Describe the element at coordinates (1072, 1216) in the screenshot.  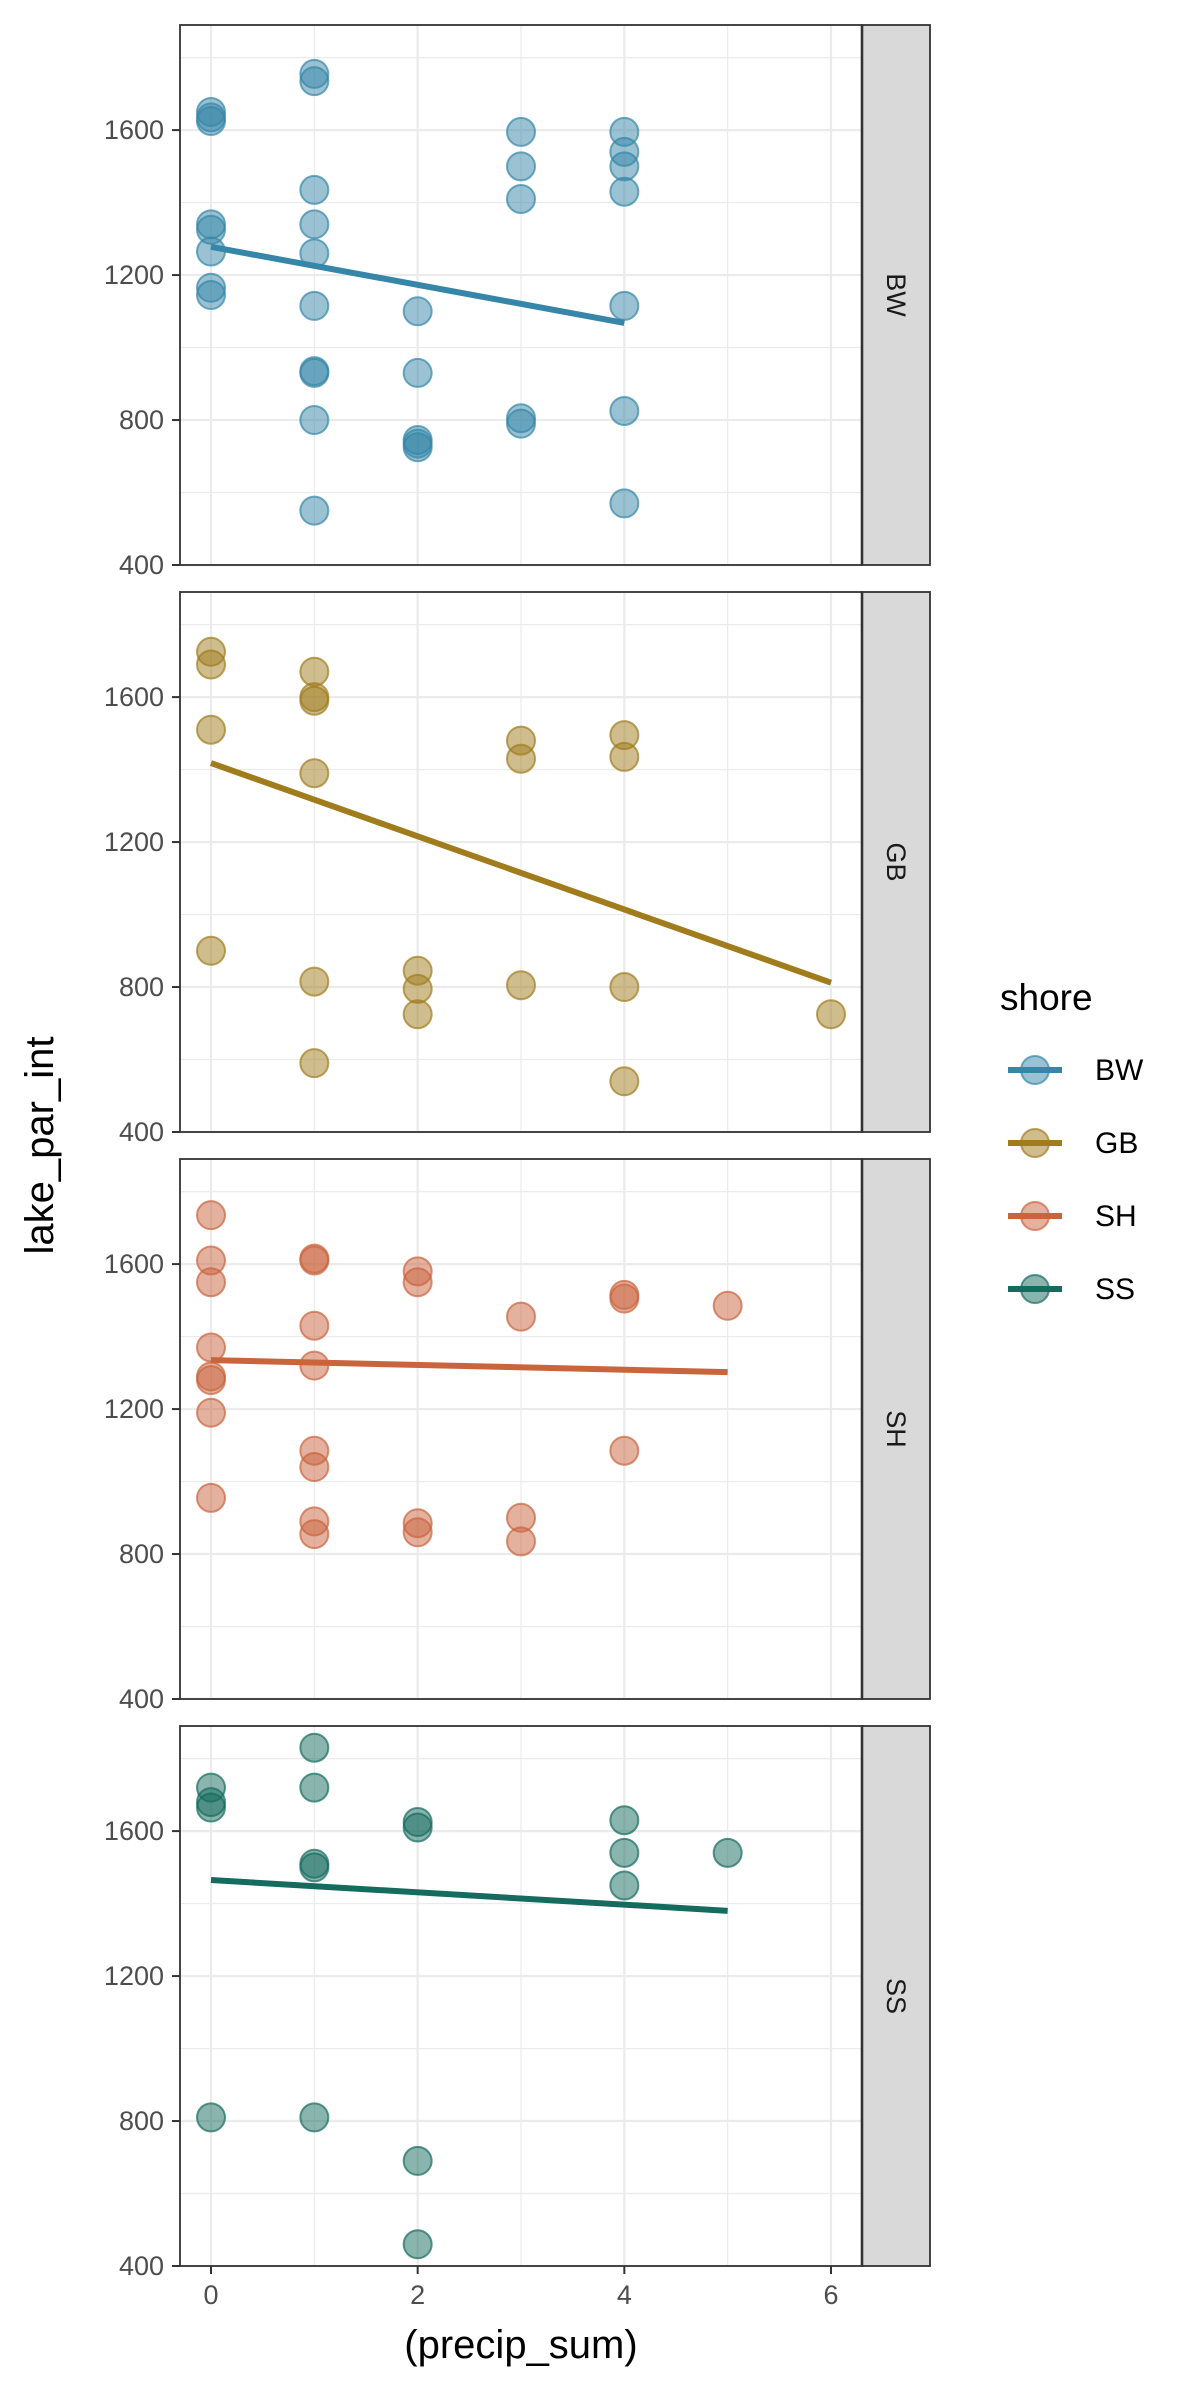
I see `legend-item-sh: SH` at that location.